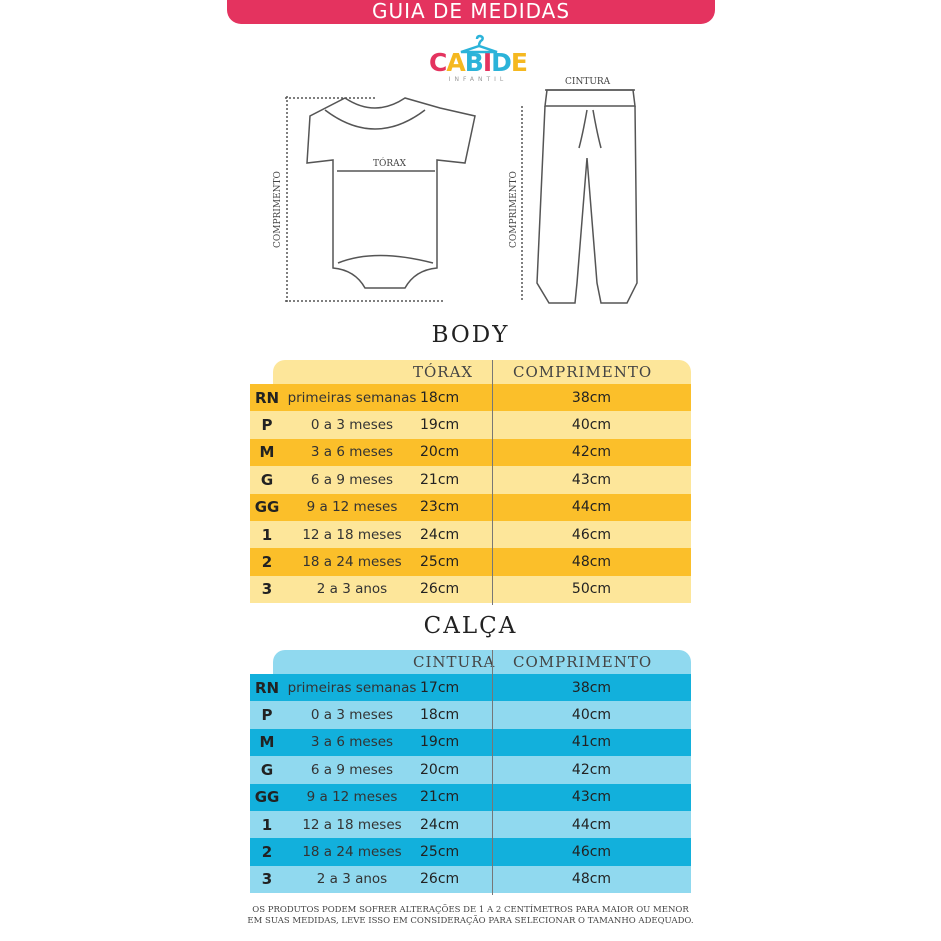  I want to click on length-cell: 43cm, so click(591, 479).